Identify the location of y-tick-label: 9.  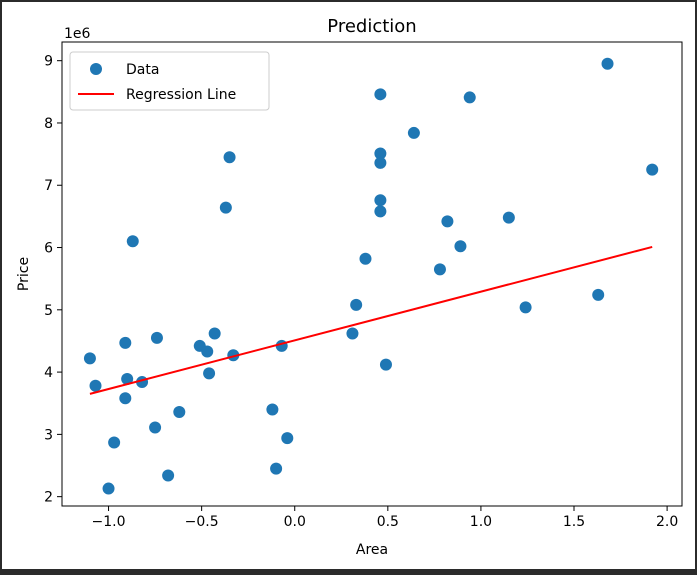
(48, 62).